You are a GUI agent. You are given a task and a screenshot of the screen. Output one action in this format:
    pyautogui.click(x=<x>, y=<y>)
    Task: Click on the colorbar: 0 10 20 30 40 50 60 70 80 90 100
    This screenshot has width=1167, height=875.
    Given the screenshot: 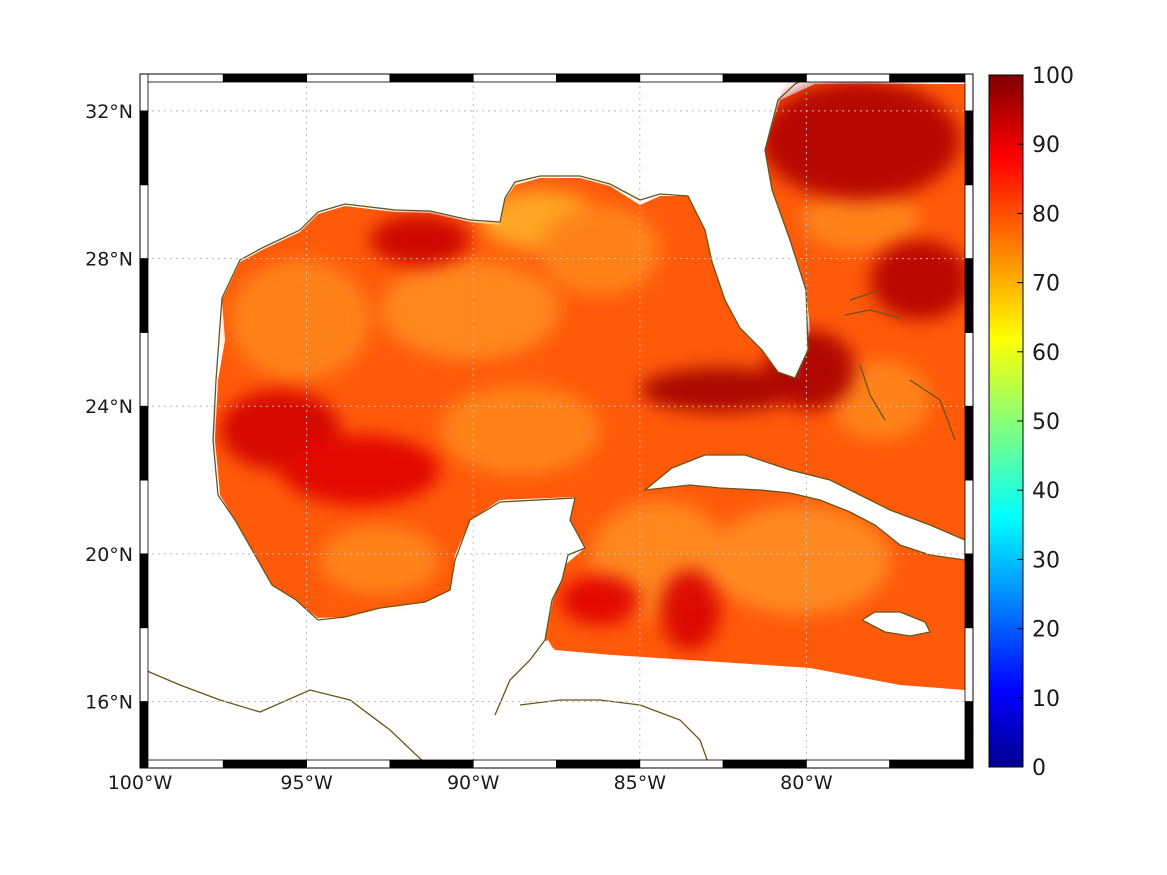 What is the action you would take?
    pyautogui.click(x=1031, y=422)
    